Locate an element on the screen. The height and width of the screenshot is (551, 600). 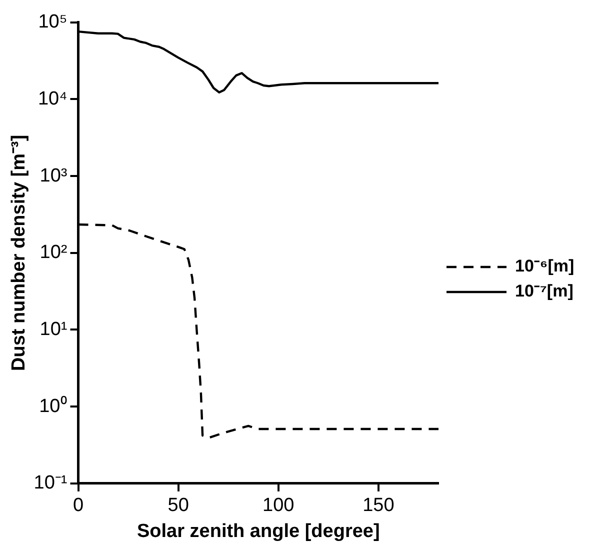
y-tick-label: 10⁰ is located at coordinates (53, 405).